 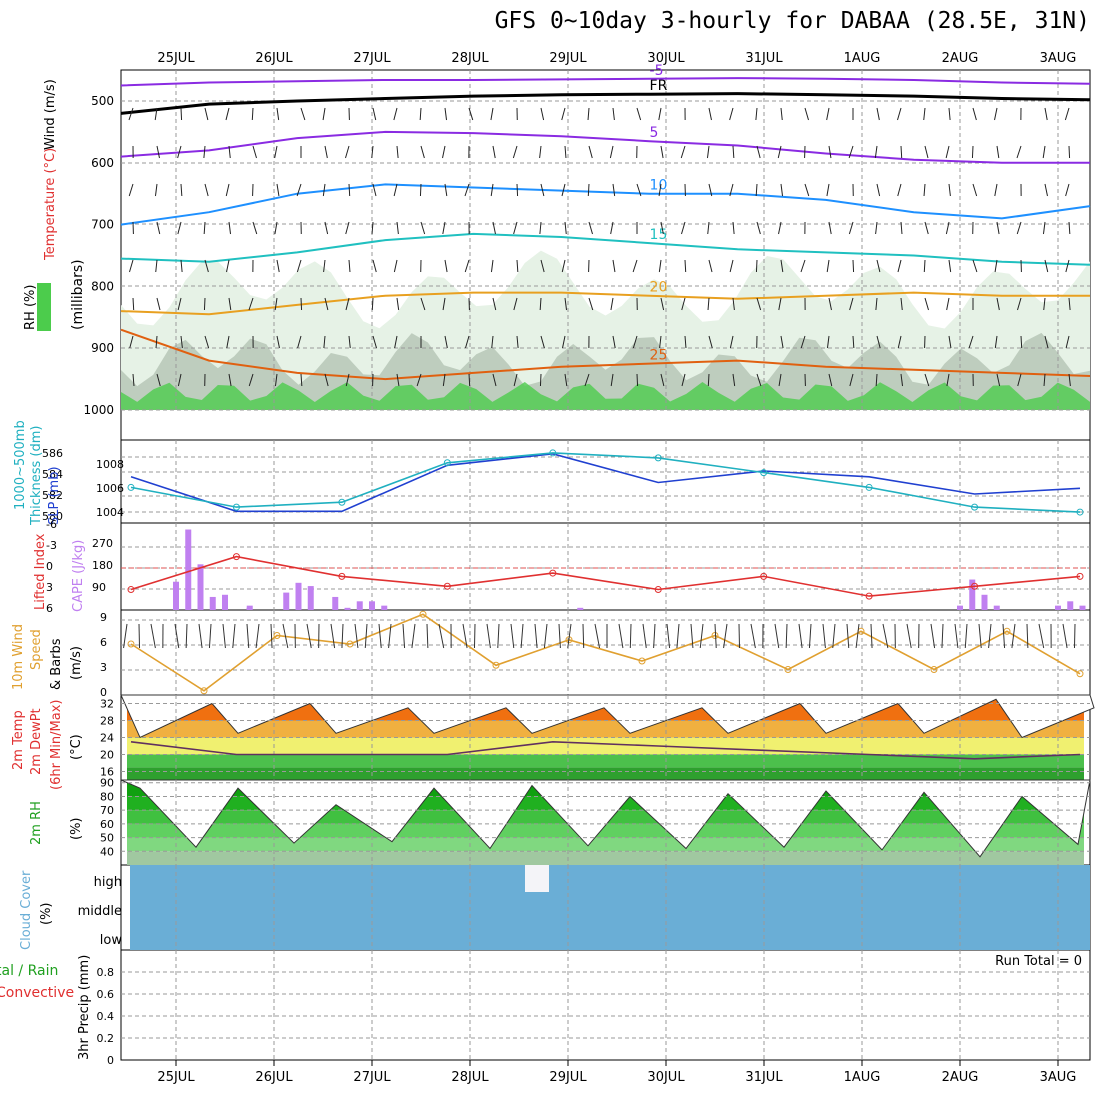 I want to click on pressure-tick: 800, so click(x=102, y=286).